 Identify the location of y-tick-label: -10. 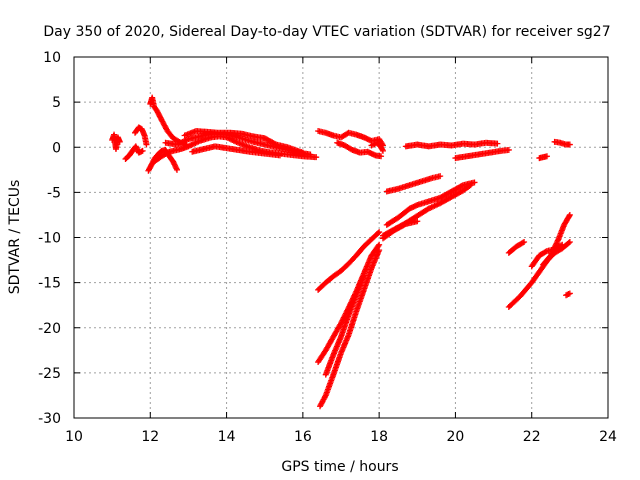
(49, 239).